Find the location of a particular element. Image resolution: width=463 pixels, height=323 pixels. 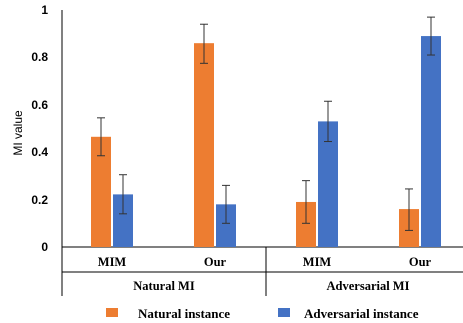

y-tick-label: 0.6 is located at coordinates (39, 105).